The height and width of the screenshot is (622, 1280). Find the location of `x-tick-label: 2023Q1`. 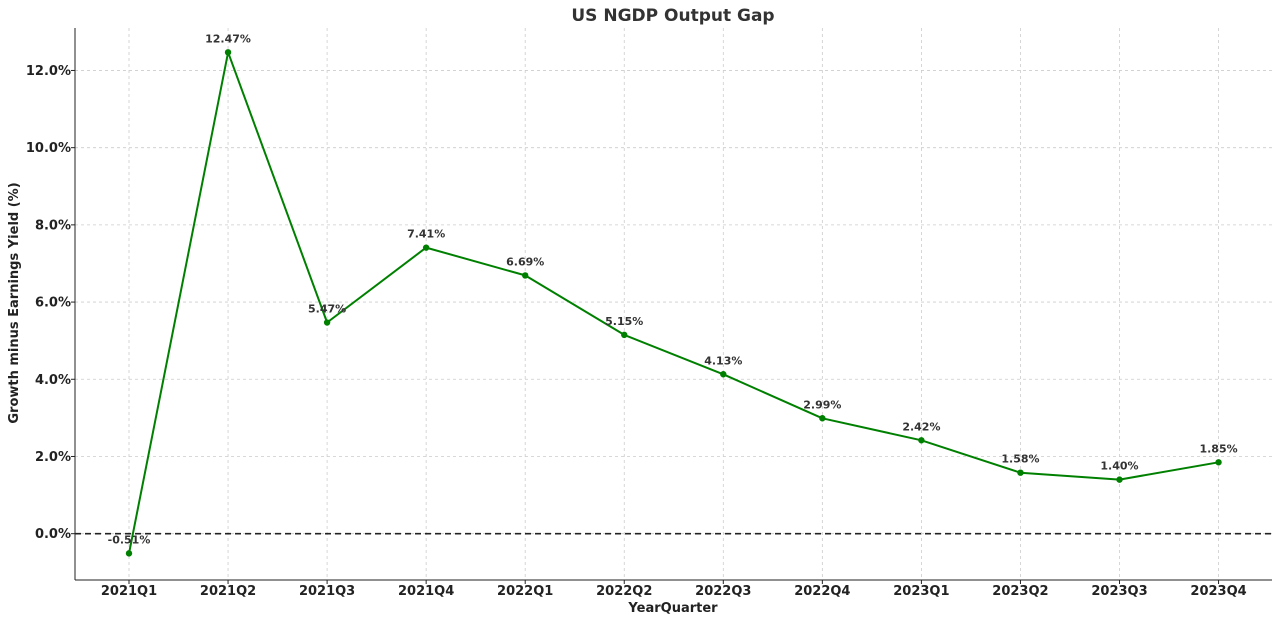

x-tick-label: 2023Q1 is located at coordinates (921, 591).